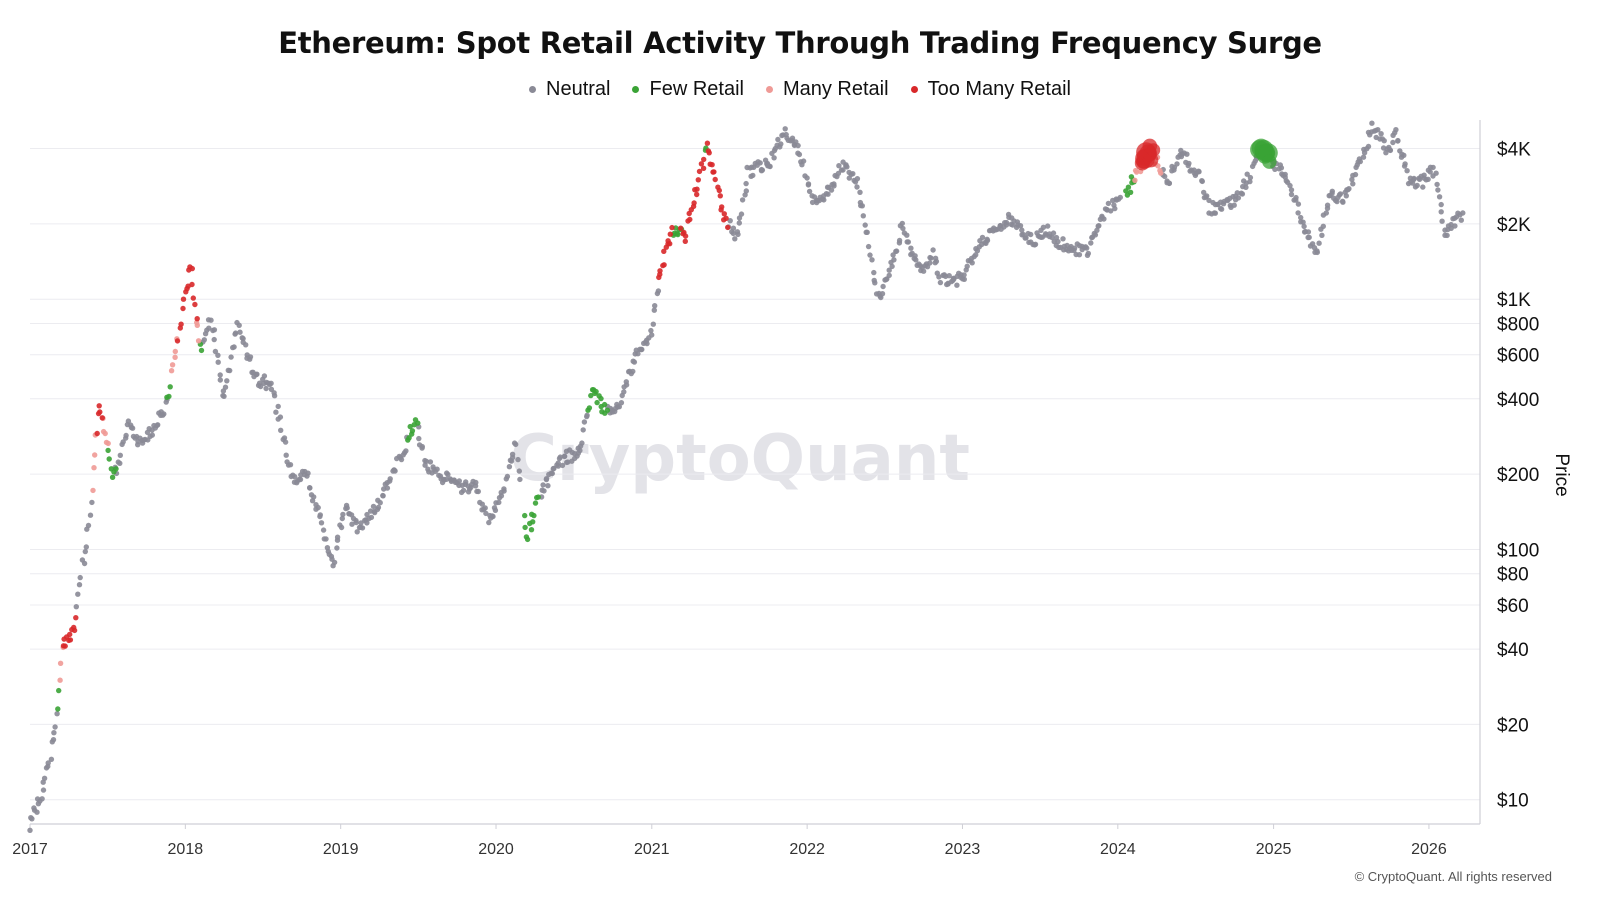 The width and height of the screenshot is (1600, 900). Describe the element at coordinates (496, 849) in the screenshot. I see `x-tick-label: 2020` at that location.